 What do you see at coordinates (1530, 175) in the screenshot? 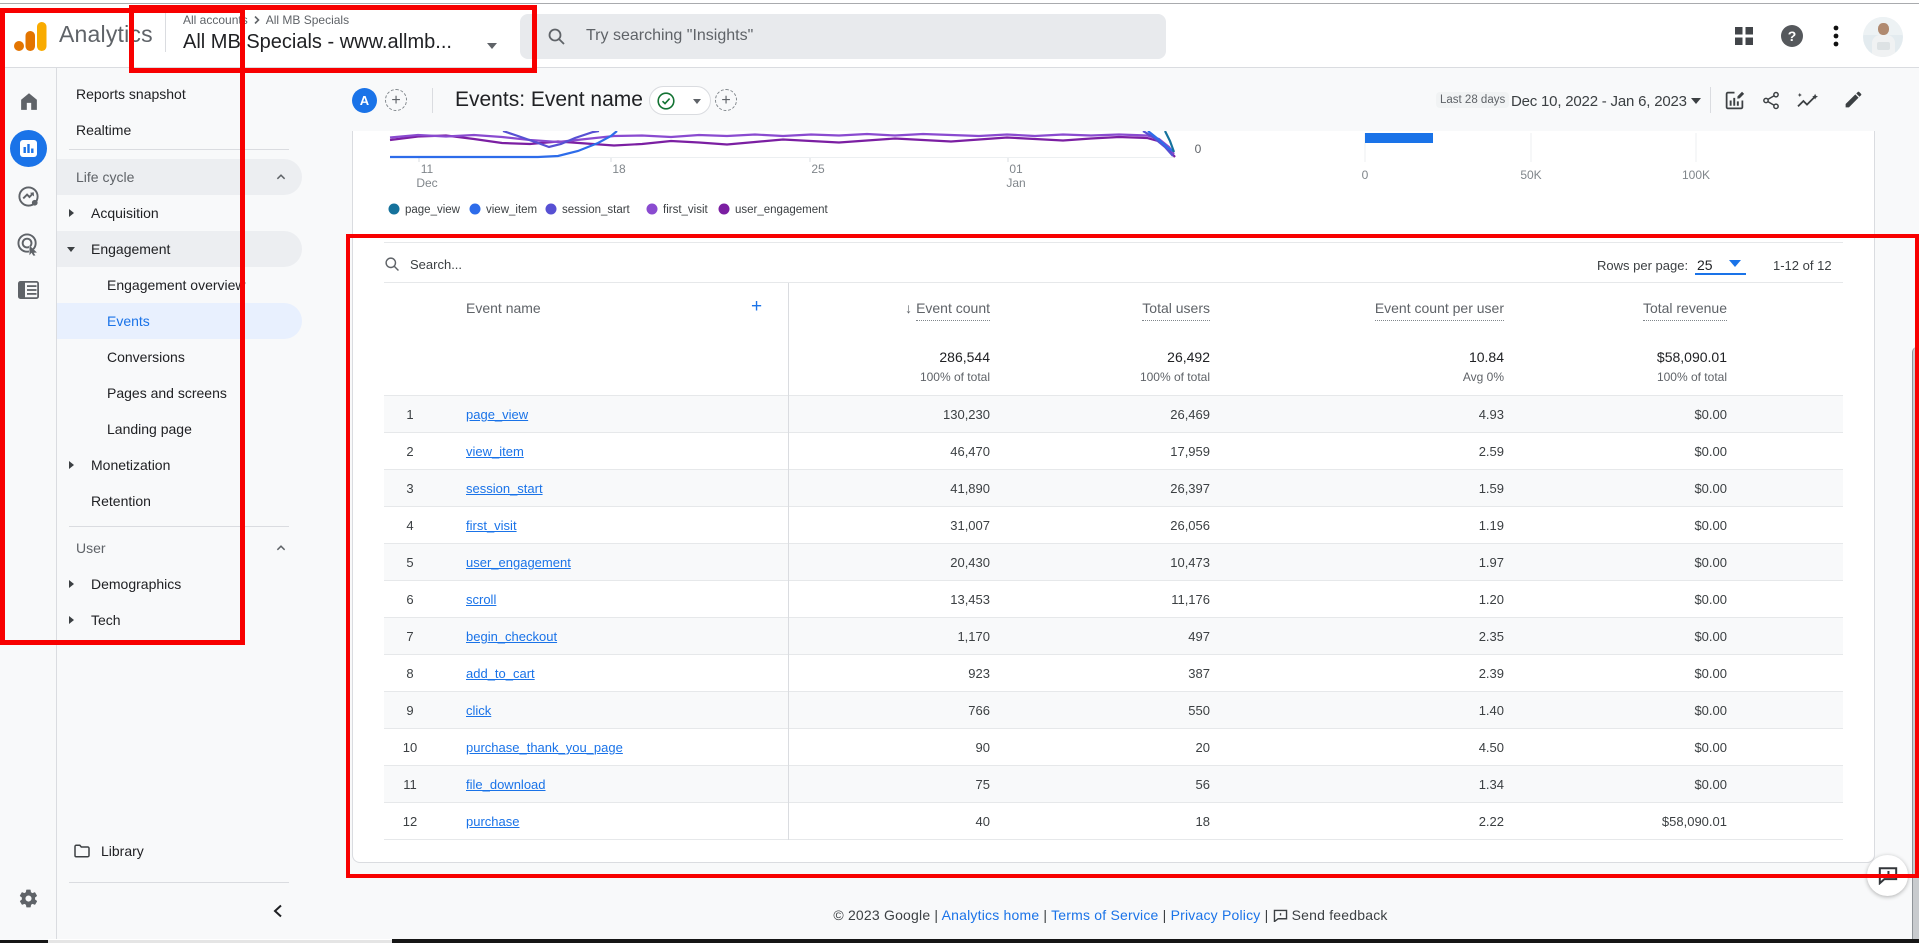
I see `svg-text: 50K` at bounding box center [1530, 175].